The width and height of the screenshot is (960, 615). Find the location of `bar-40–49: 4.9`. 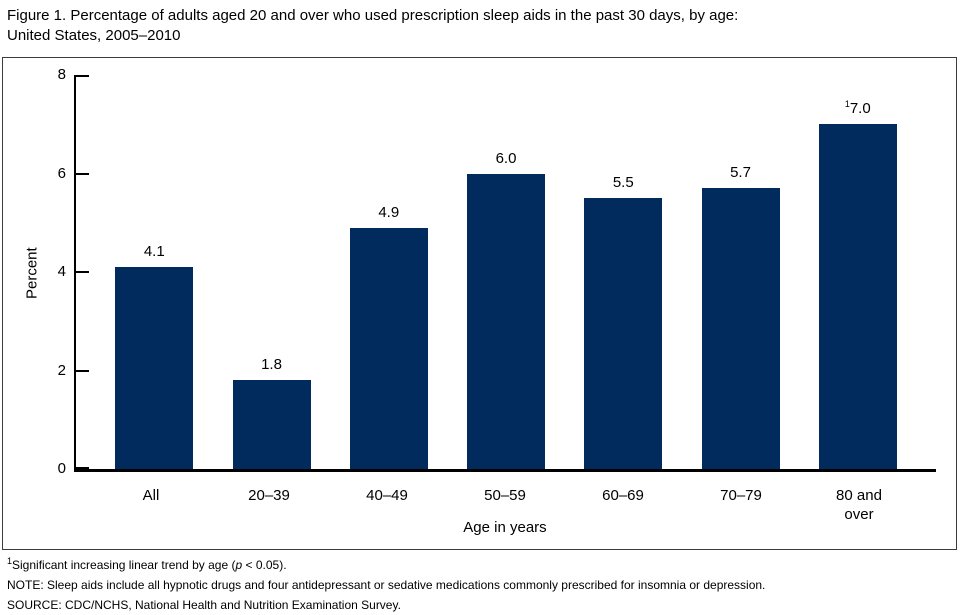

bar-40–49: 4.9 is located at coordinates (388, 336).